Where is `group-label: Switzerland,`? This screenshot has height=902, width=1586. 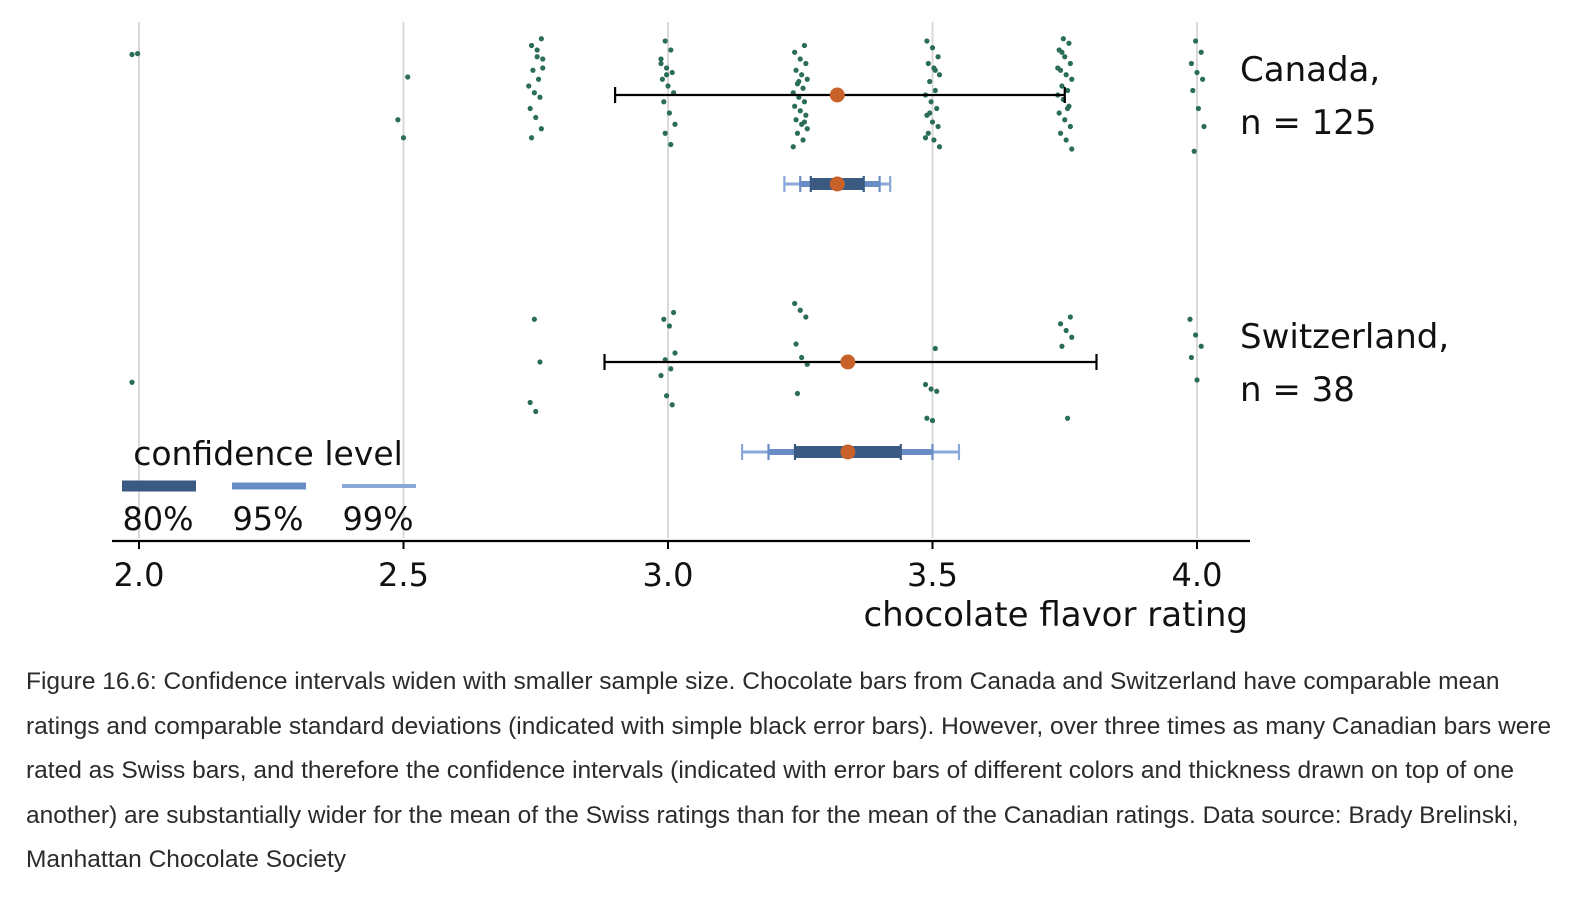 group-label: Switzerland, is located at coordinates (1344, 337).